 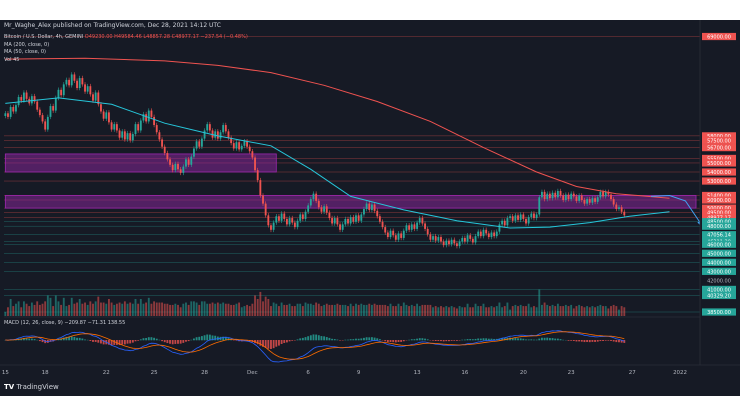 What do you see at coordinates (359, 373) in the screenshot?
I see `time-tick-label: 9` at bounding box center [359, 373].